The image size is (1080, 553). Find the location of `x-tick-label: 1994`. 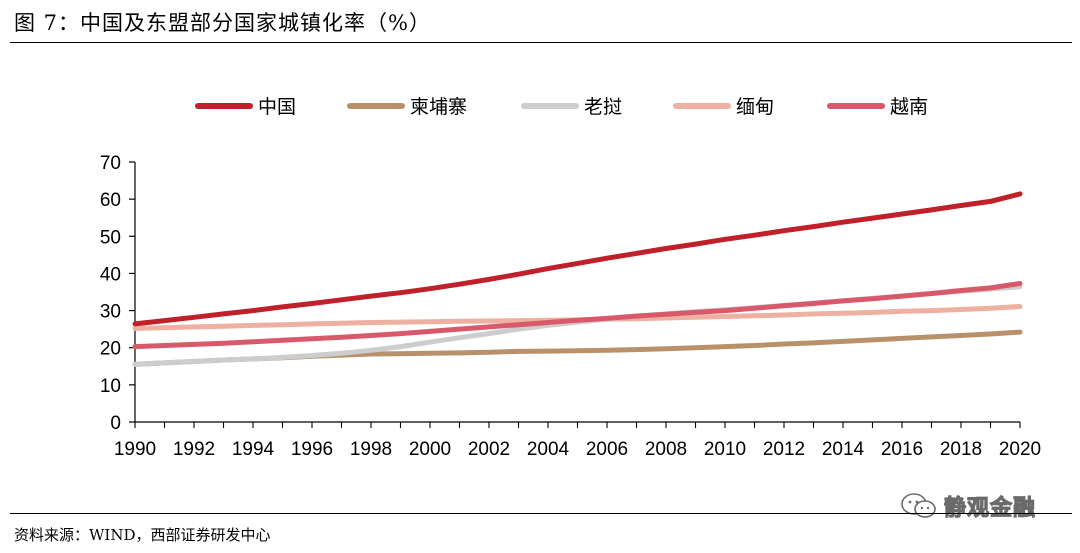

x-tick-label: 1994 is located at coordinates (253, 449).